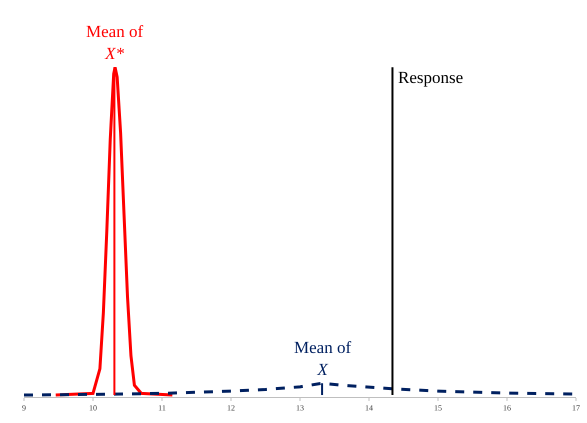 This screenshot has height=423, width=587. I want to click on x-tick-label: 13, so click(300, 408).